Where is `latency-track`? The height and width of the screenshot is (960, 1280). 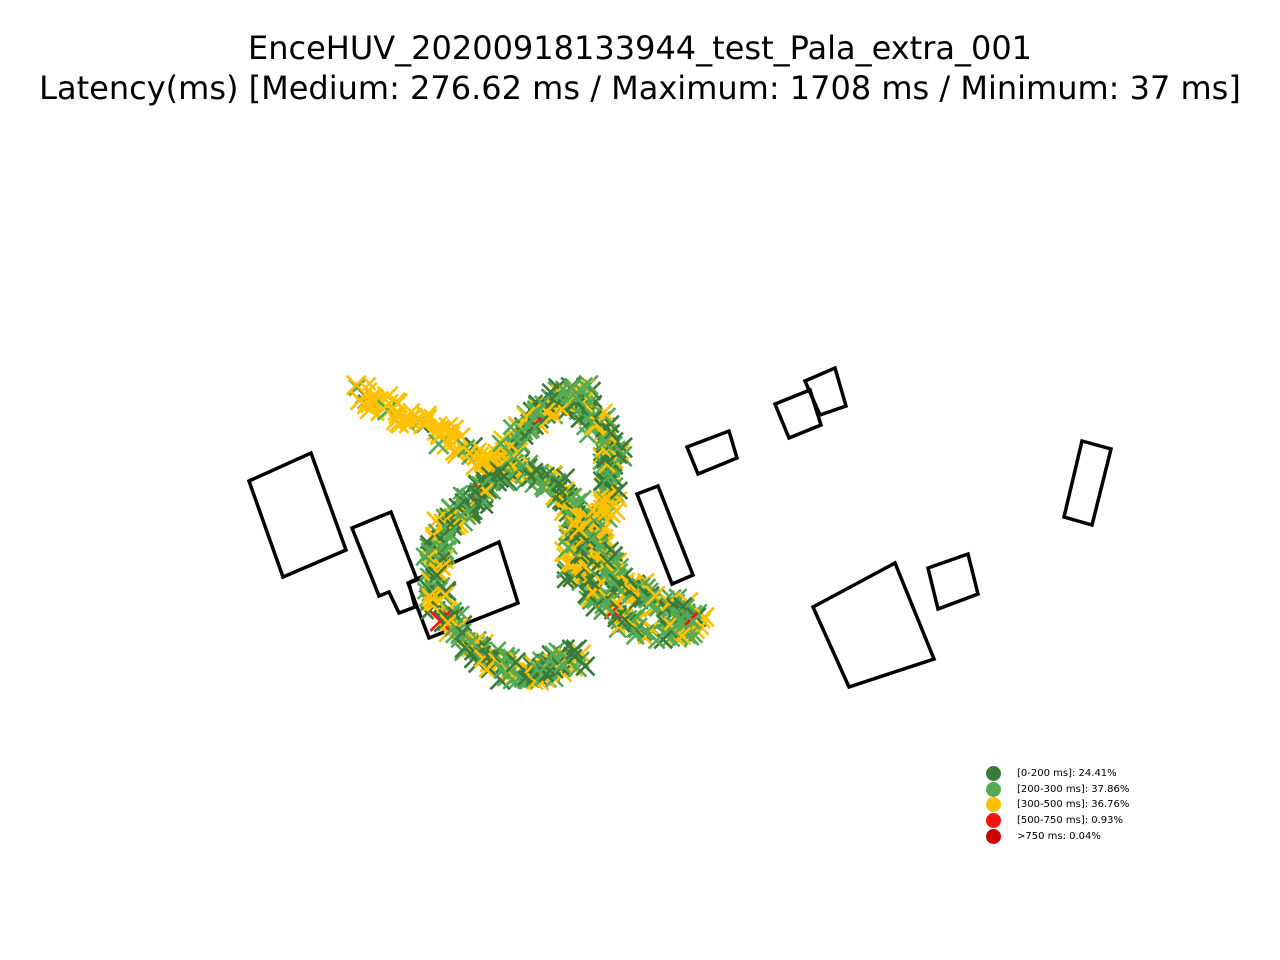 latency-track is located at coordinates (530, 532).